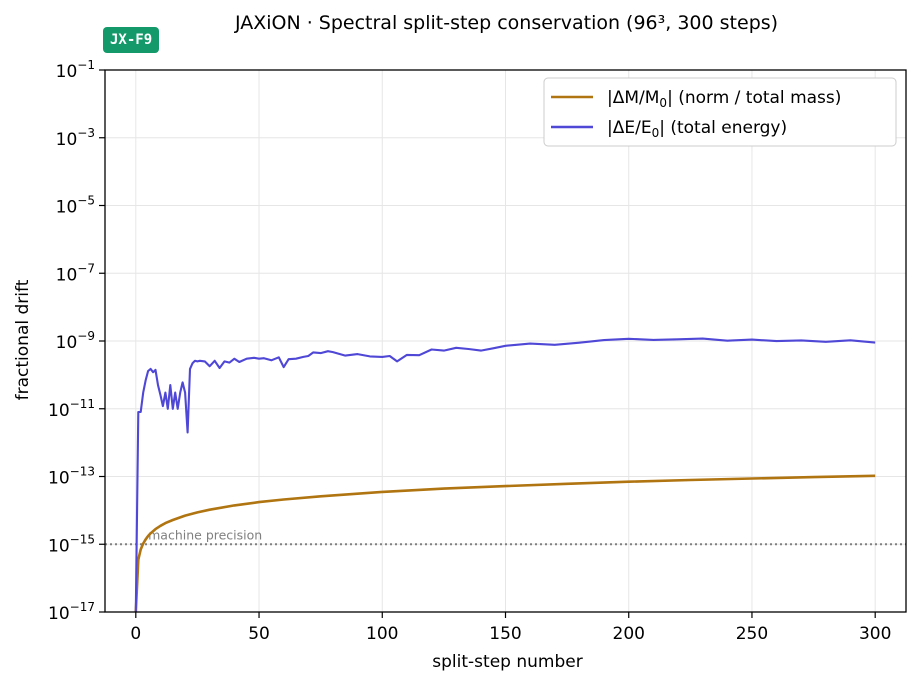 Image resolution: width=919 pixels, height=685 pixels. Describe the element at coordinates (71, 409) in the screenshot. I see `y-tick-label: 10⁻¹¹` at that location.